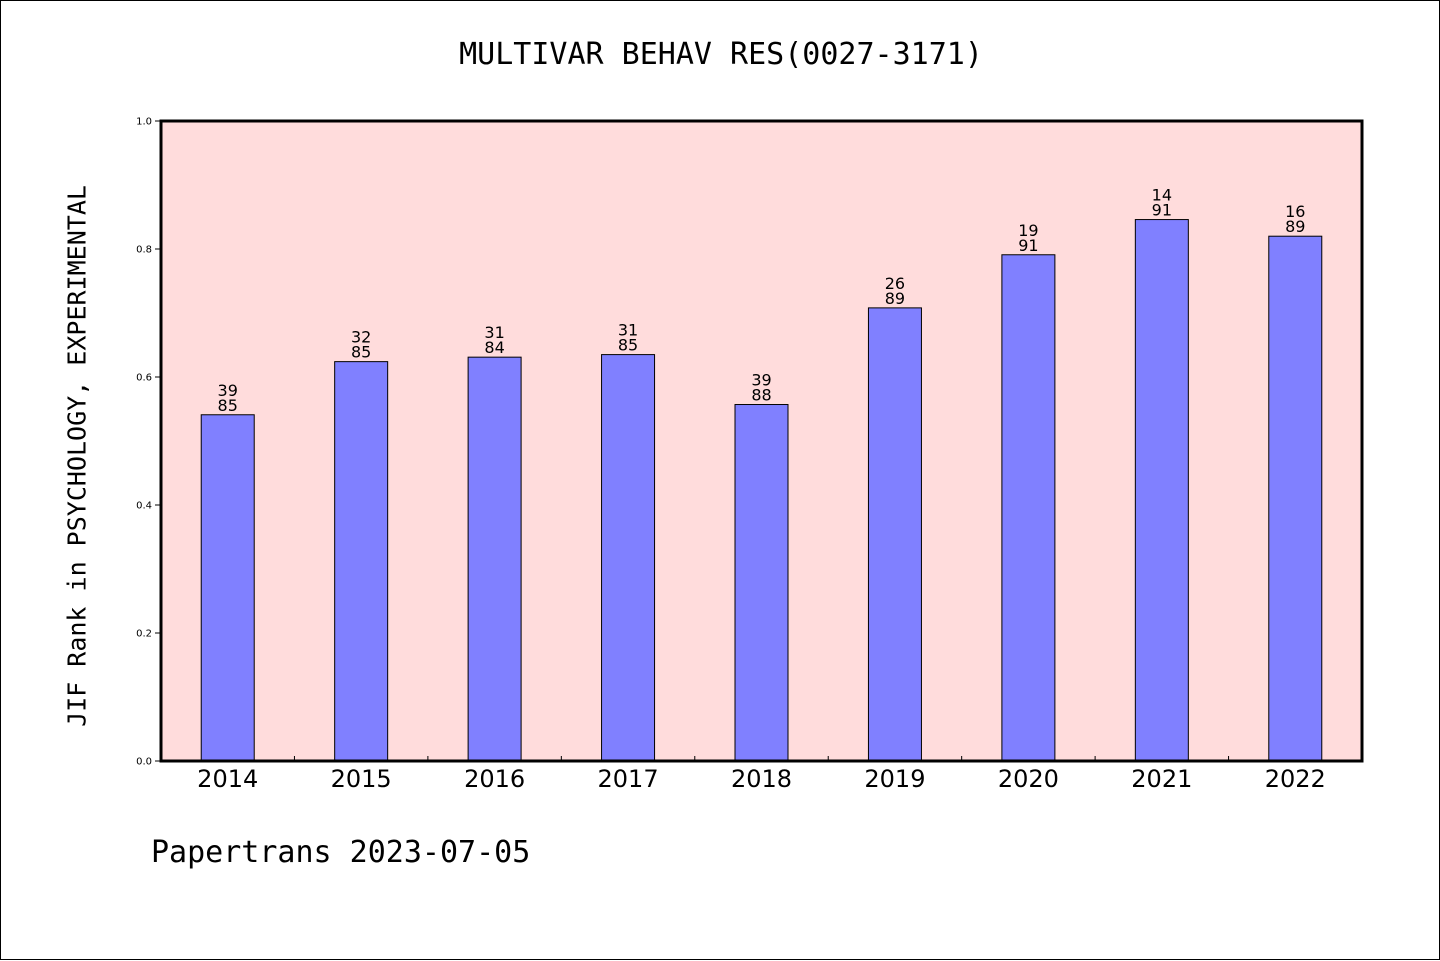 This screenshot has width=1440, height=961. I want to click on bar-2021, so click(1161, 490).